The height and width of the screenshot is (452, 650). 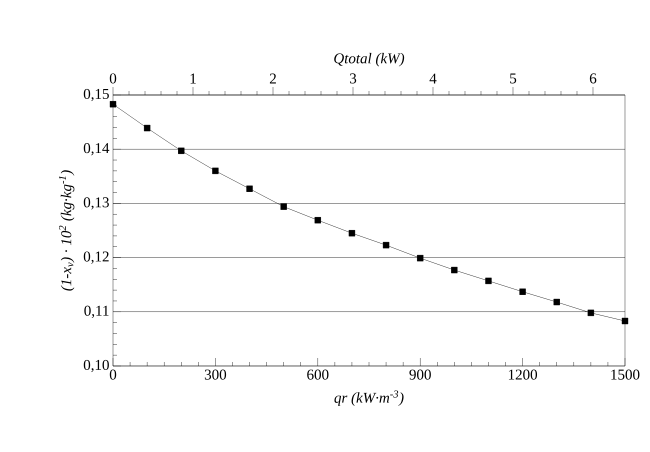 What do you see at coordinates (113, 78) in the screenshot?
I see `x2-tick-label: 0` at bounding box center [113, 78].